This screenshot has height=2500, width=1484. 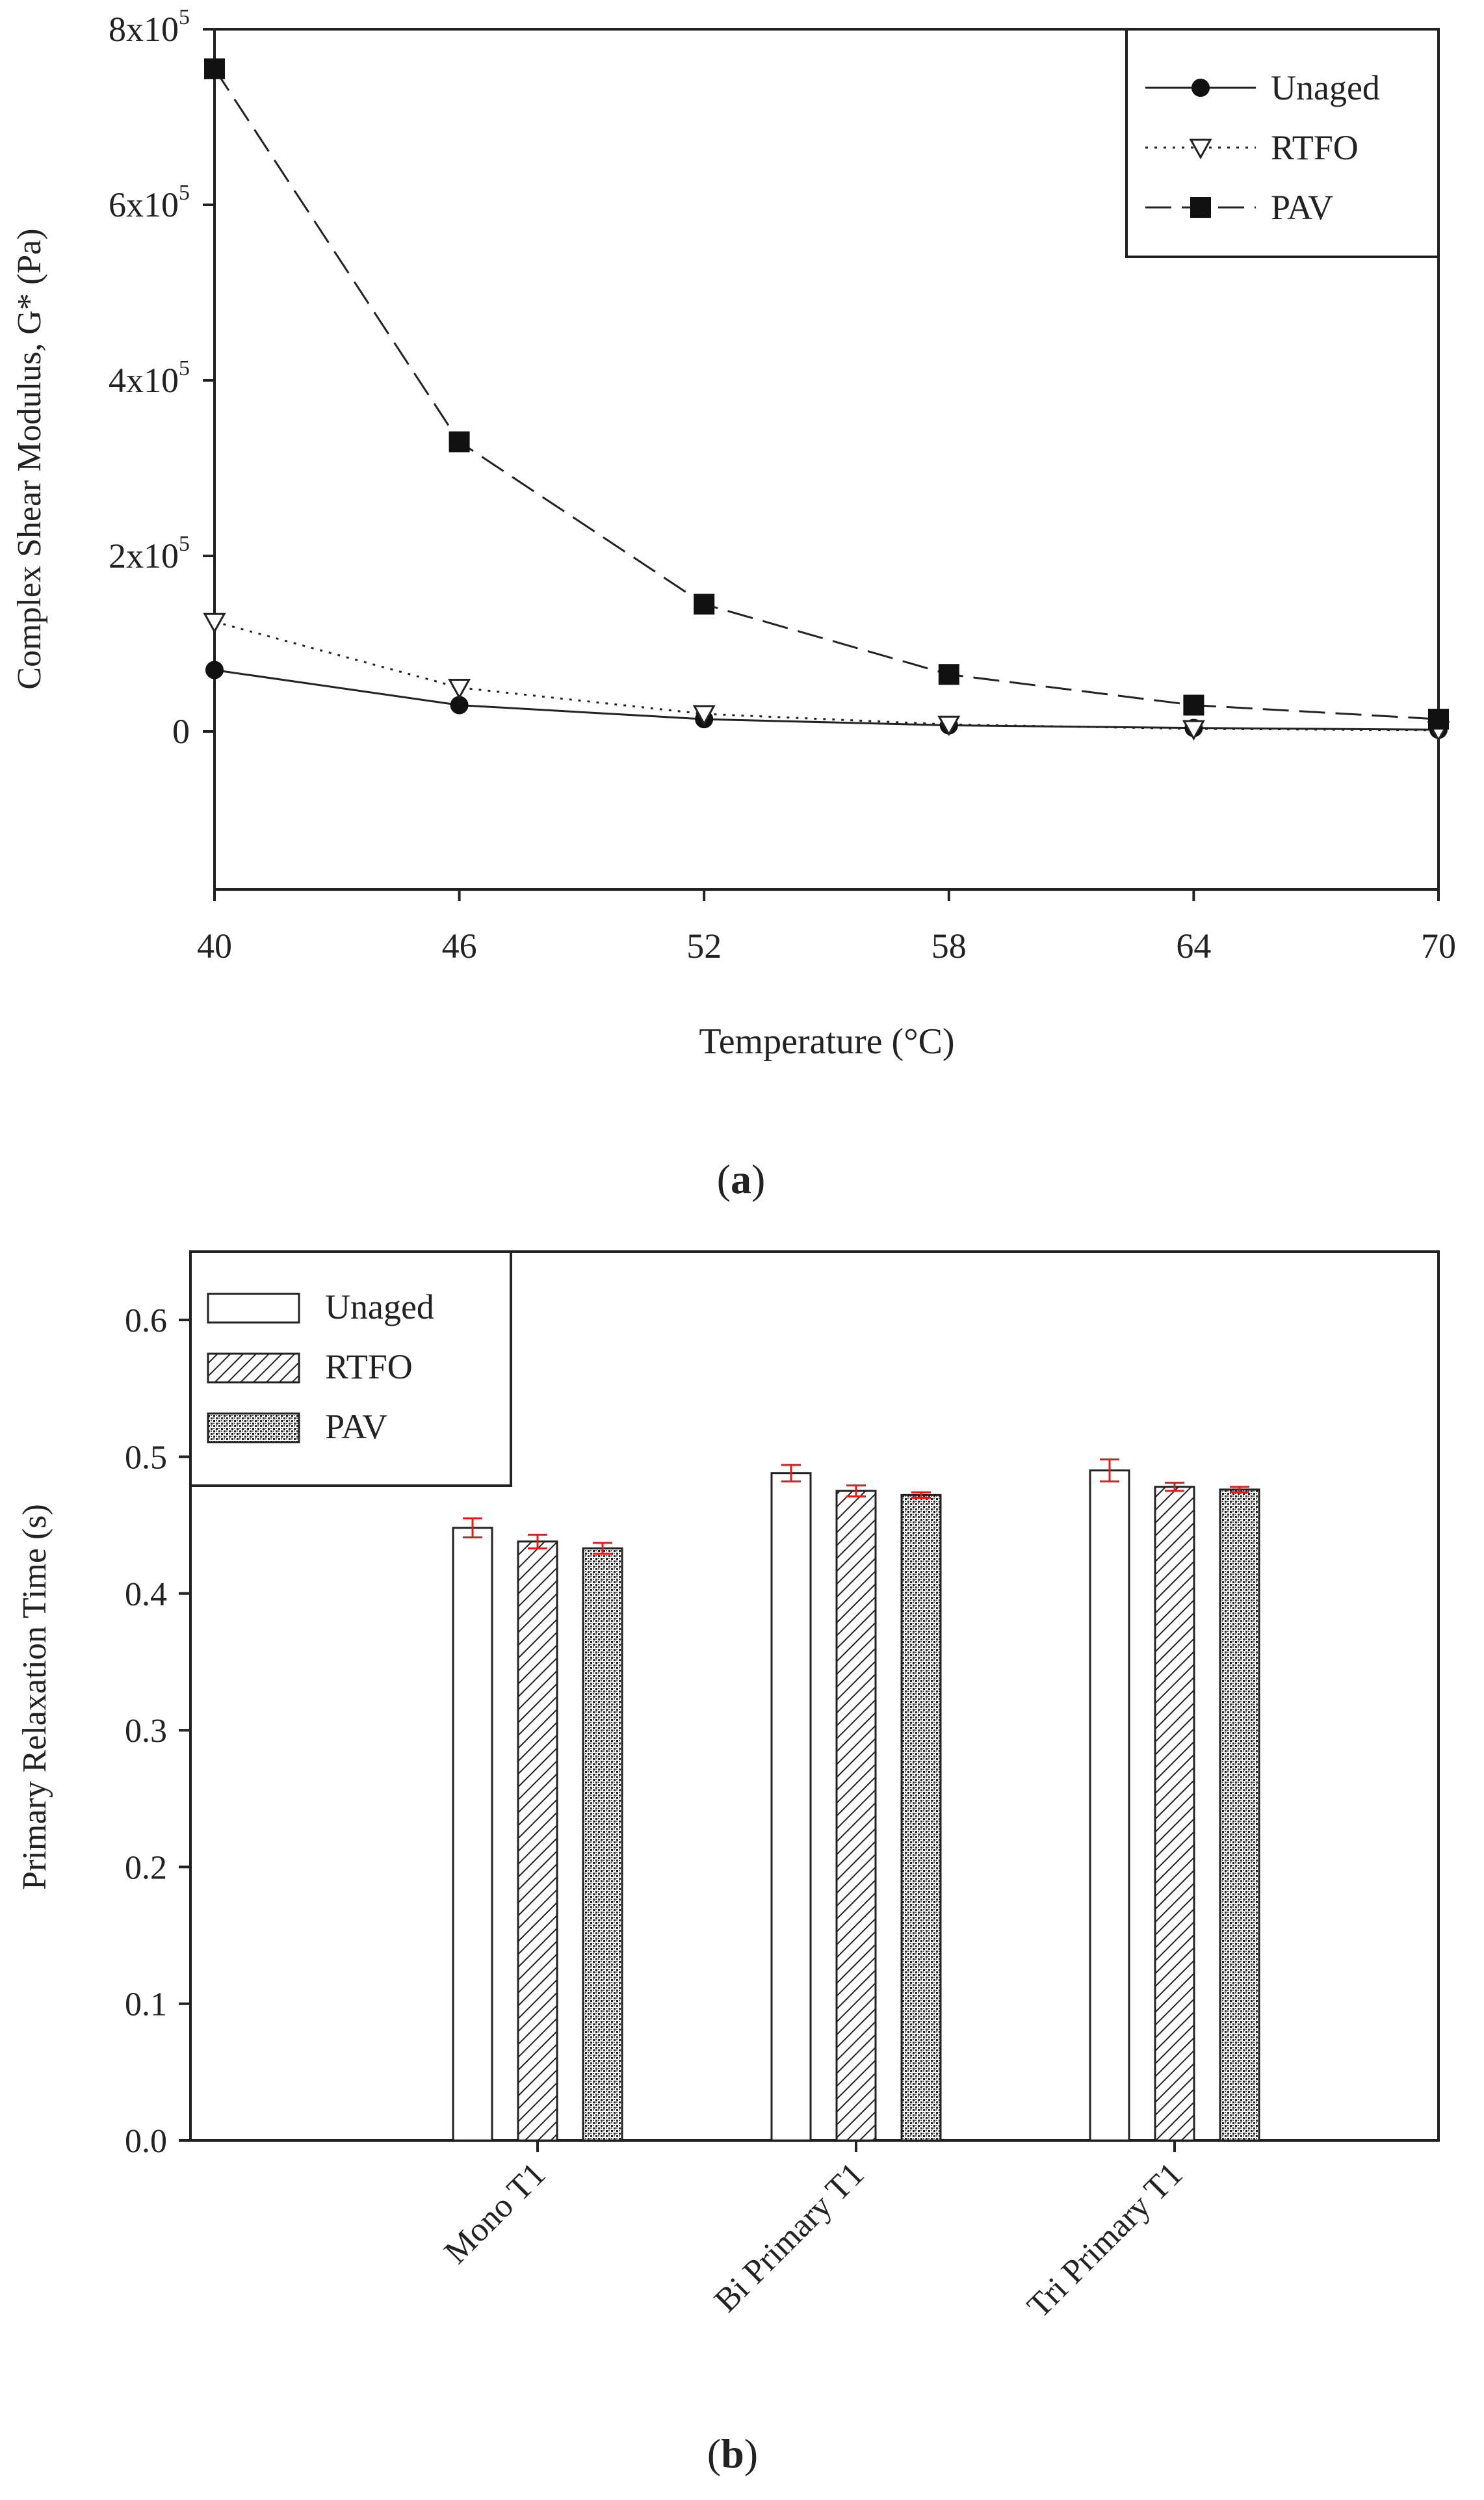 I want to click on chart-a-ylabel: Complex Shear Modulus, G* (Pa), so click(x=29, y=458).